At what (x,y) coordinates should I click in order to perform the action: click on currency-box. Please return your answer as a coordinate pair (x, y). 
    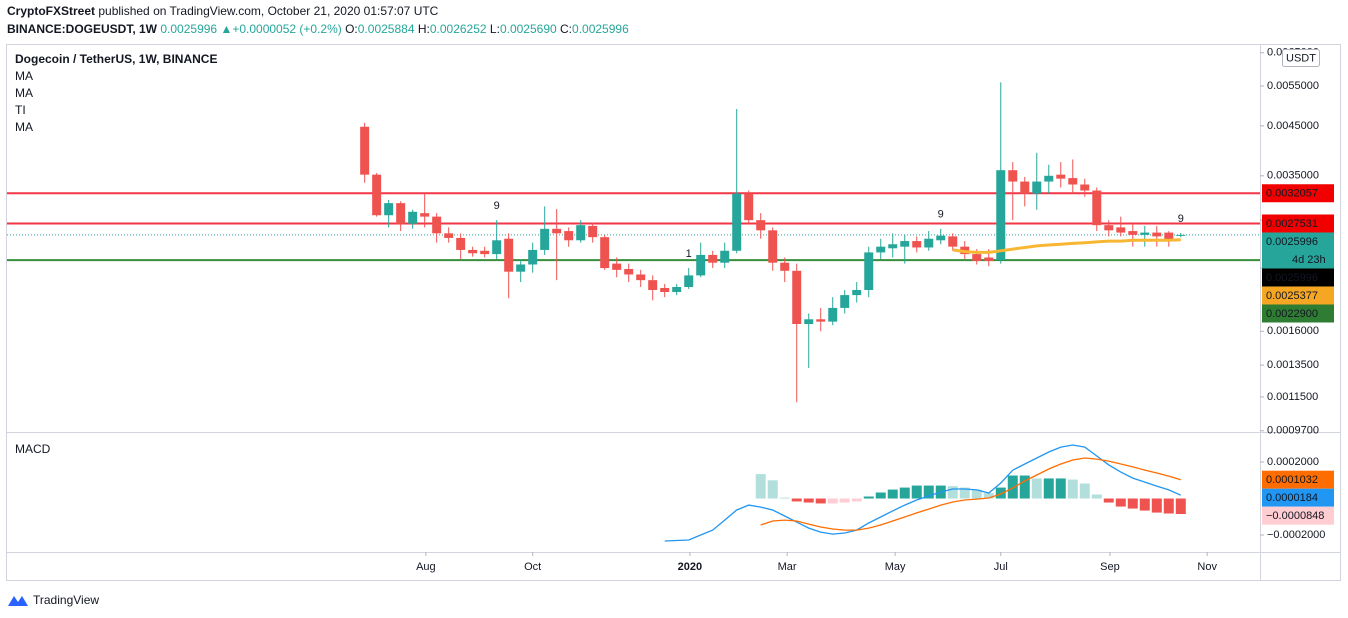
    Looking at the image, I should click on (1301, 58).